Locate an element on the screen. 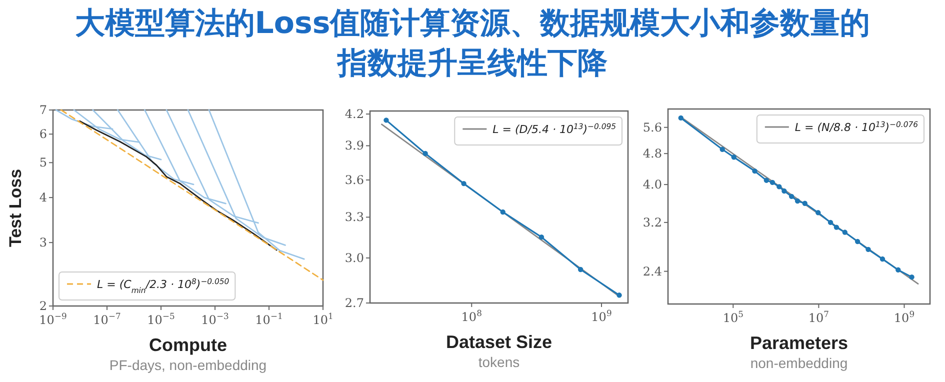 This screenshot has height=382, width=945. y-tick-label: 5.6 is located at coordinates (652, 127).